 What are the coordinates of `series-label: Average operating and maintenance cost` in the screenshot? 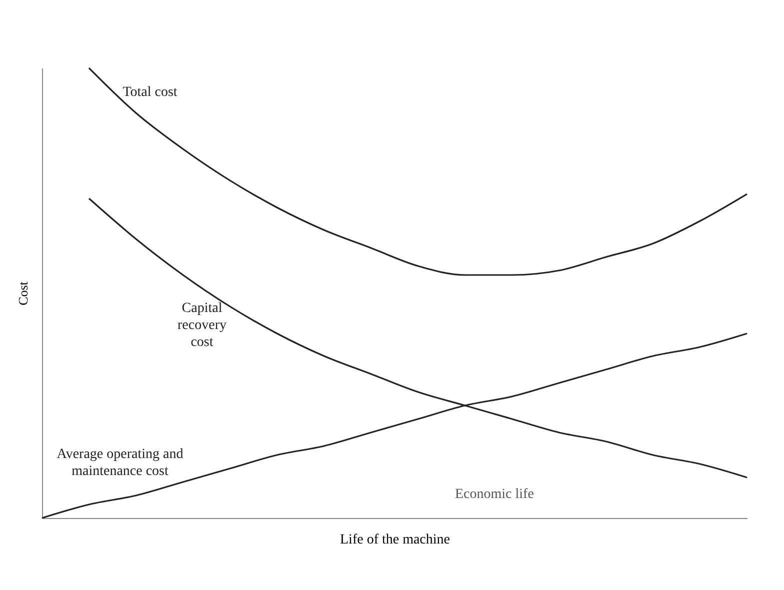 It's located at (120, 463).